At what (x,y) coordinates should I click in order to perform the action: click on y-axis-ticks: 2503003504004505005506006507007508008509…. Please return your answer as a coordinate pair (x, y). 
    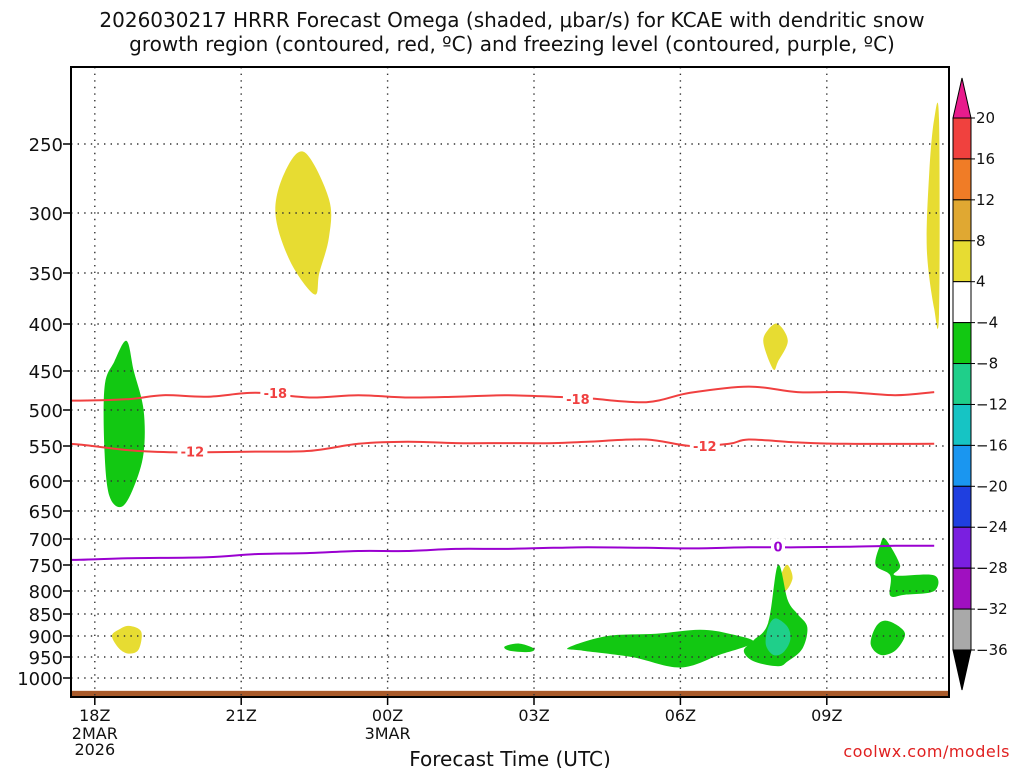
    Looking at the image, I should click on (44, 412).